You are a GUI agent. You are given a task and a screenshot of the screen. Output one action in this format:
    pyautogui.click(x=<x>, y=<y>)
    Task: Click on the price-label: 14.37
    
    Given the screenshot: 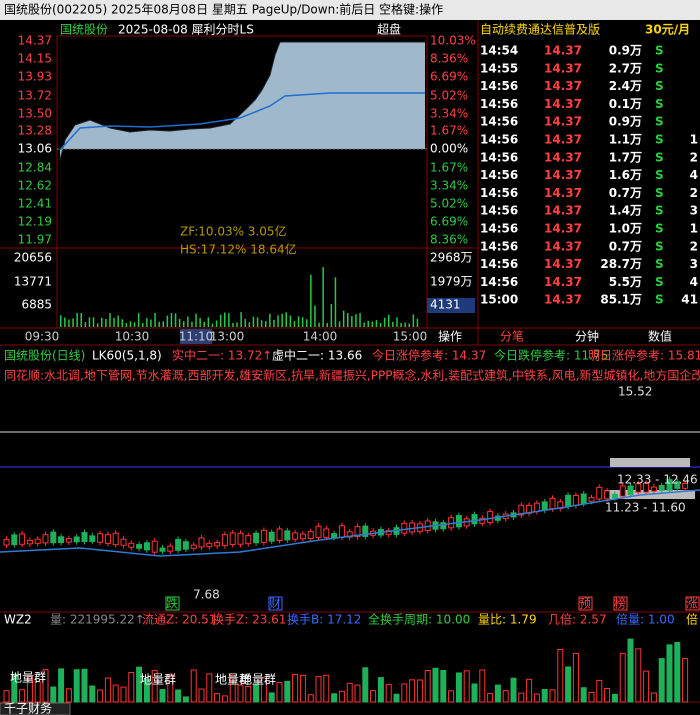 What is the action you would take?
    pyautogui.click(x=35, y=41)
    